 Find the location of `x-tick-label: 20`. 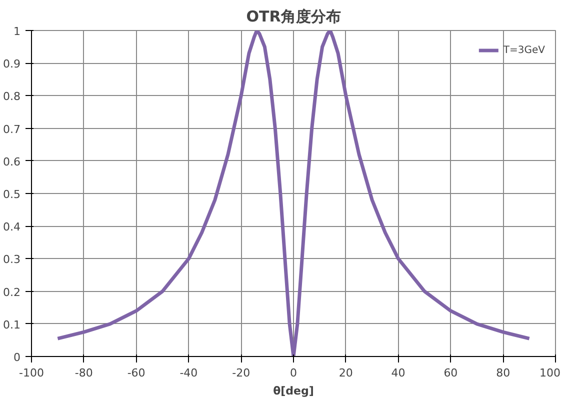

x-tick-label: 20 is located at coordinates (345, 373).